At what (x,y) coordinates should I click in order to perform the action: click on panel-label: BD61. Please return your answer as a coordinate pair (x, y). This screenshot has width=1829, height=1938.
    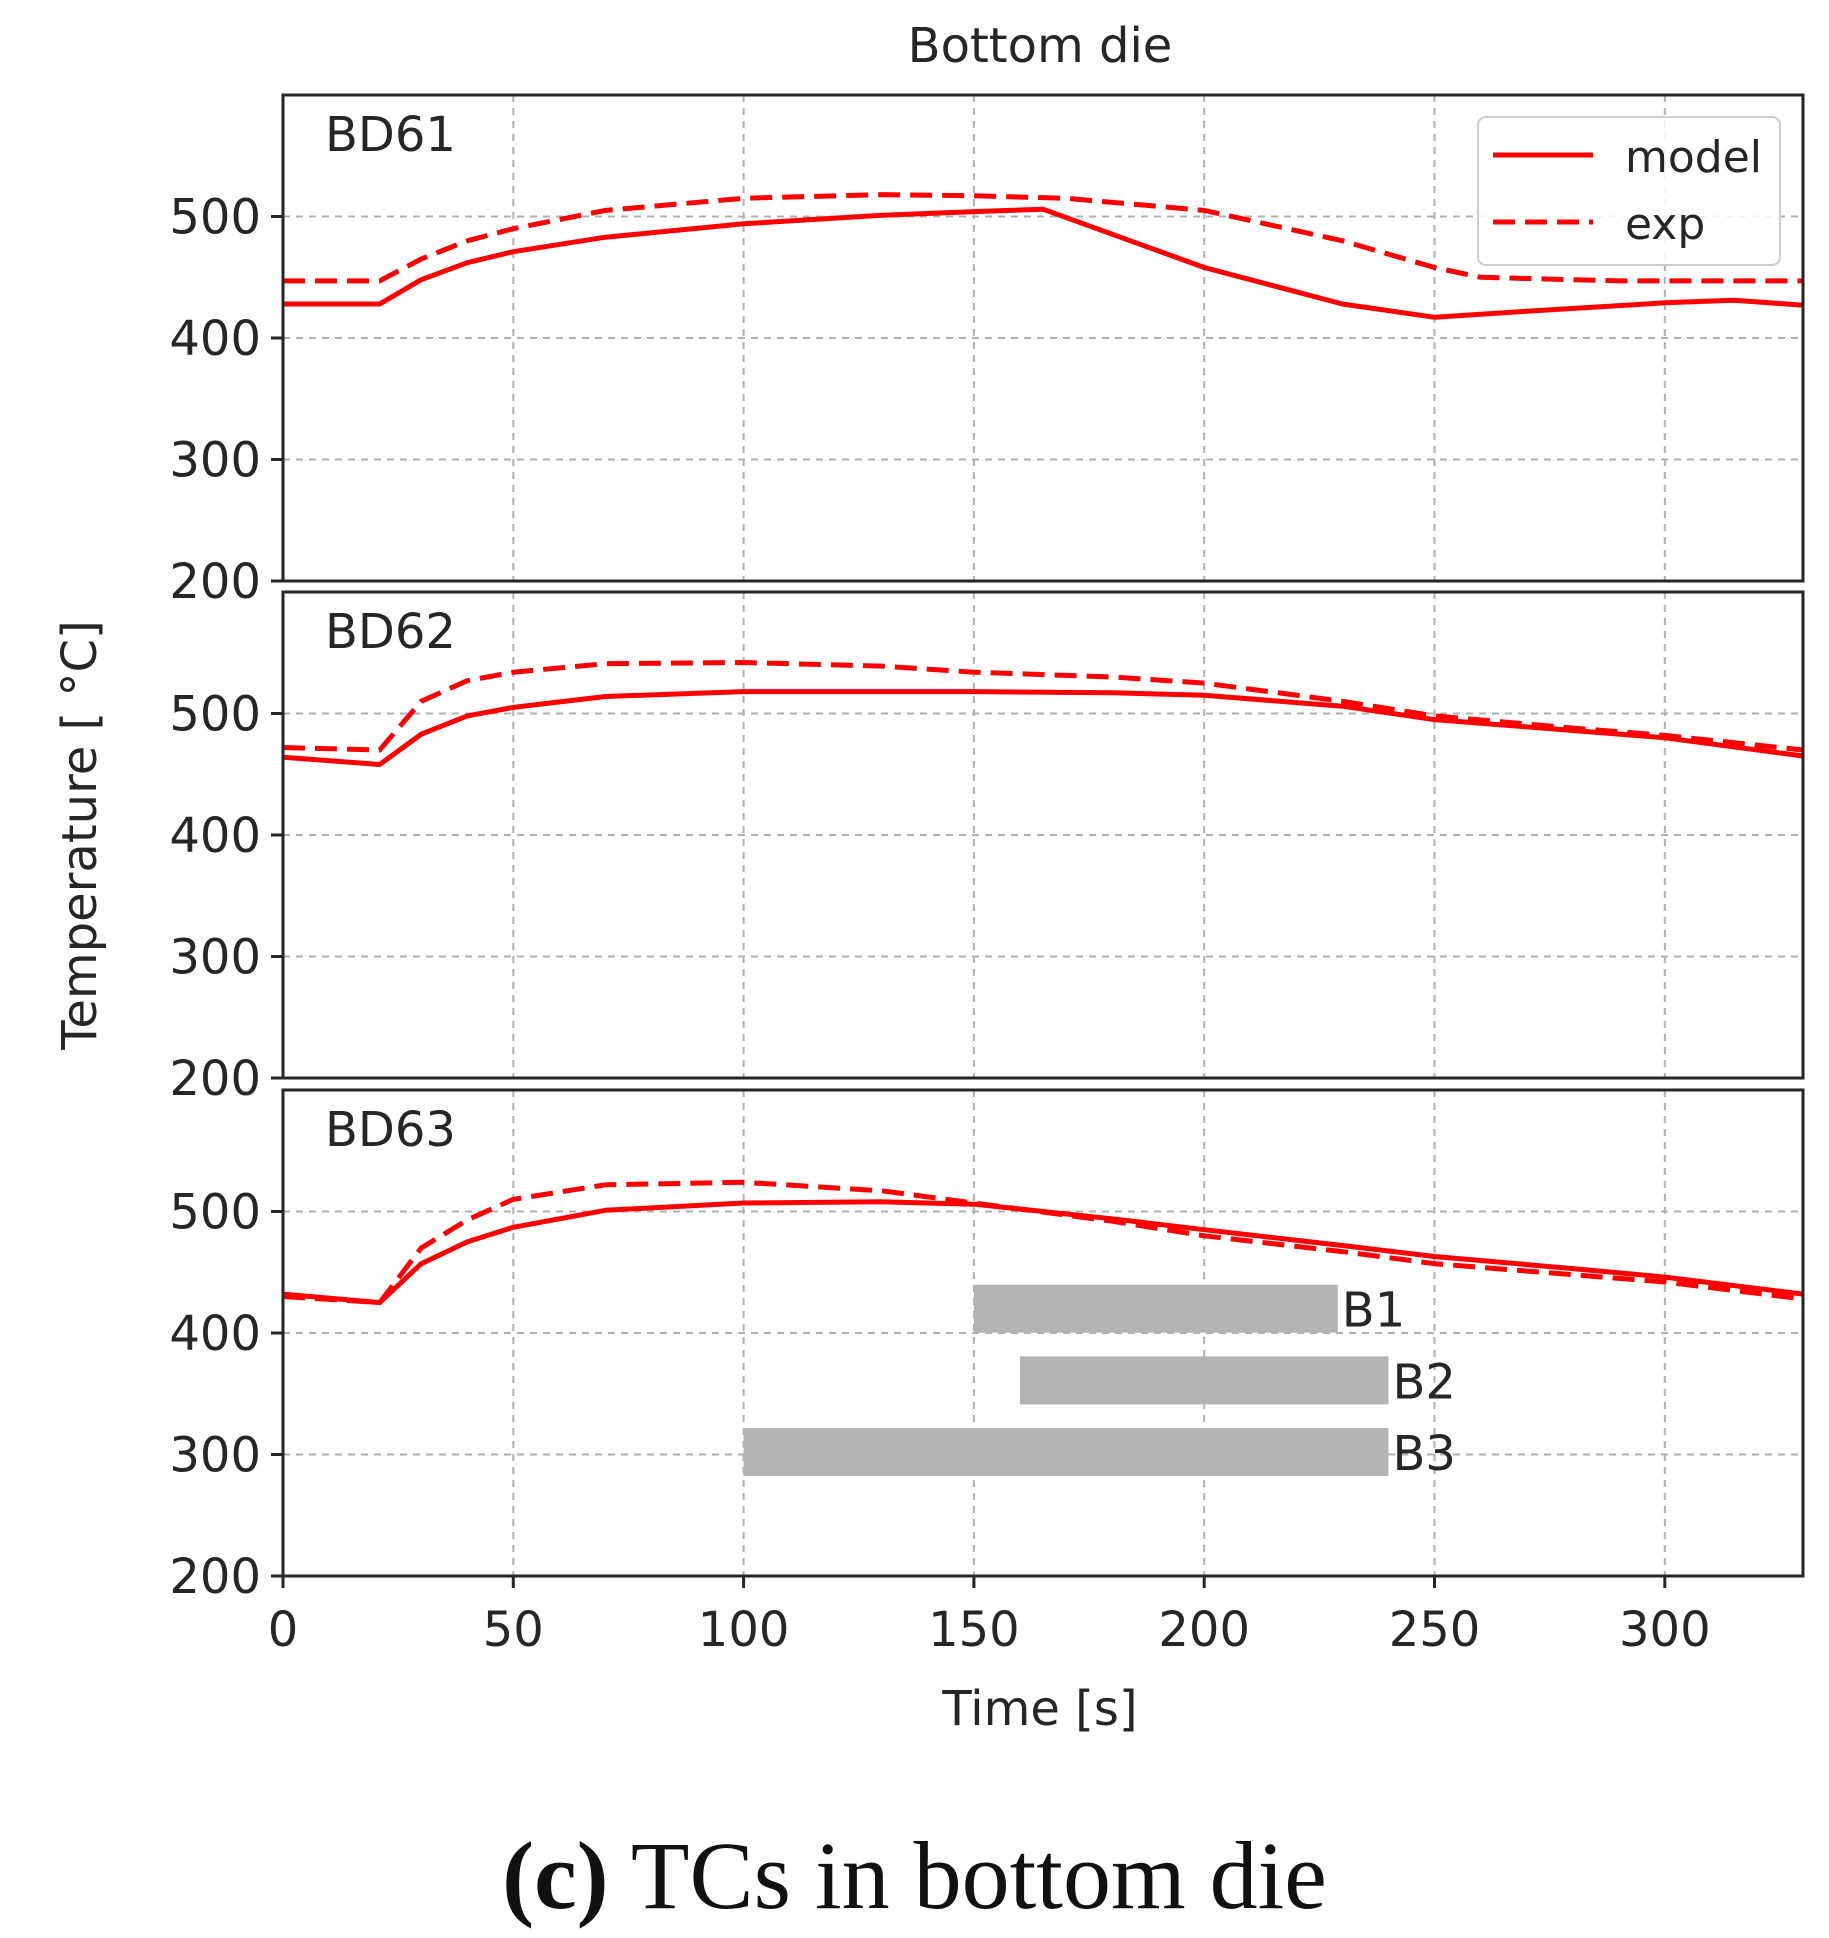
    Looking at the image, I should click on (390, 135).